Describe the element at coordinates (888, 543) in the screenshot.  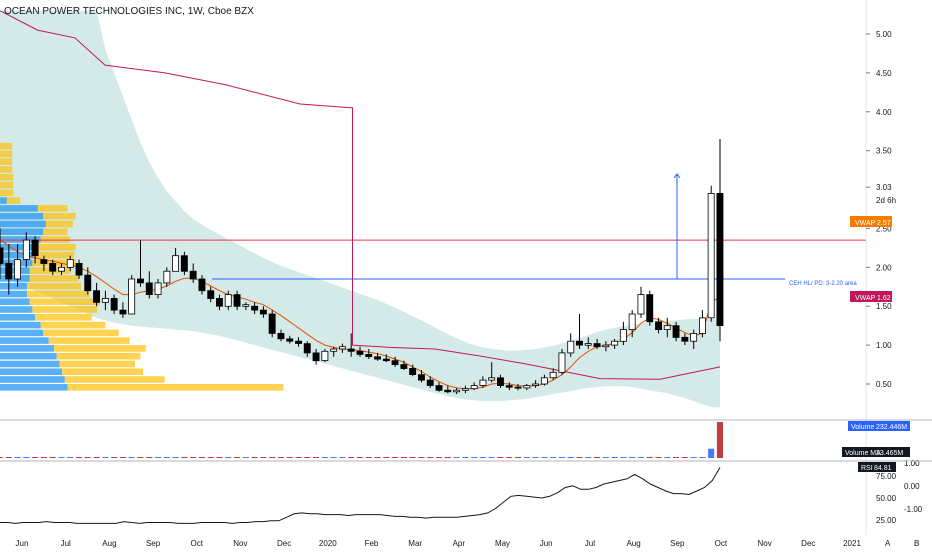
I see `corner-button-a: A` at that location.